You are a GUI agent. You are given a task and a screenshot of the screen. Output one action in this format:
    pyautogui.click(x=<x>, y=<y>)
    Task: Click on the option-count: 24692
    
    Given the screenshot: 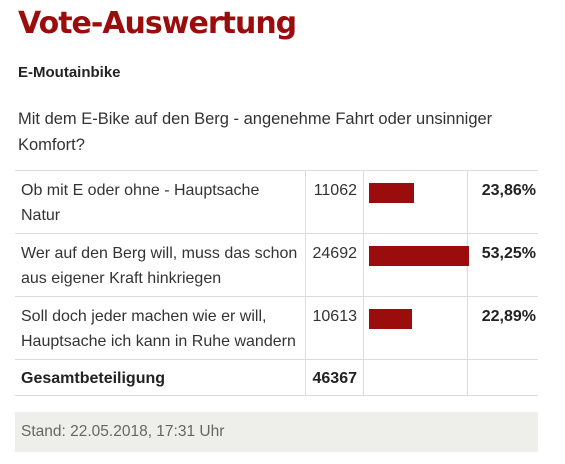 What is the action you would take?
    pyautogui.click(x=335, y=265)
    